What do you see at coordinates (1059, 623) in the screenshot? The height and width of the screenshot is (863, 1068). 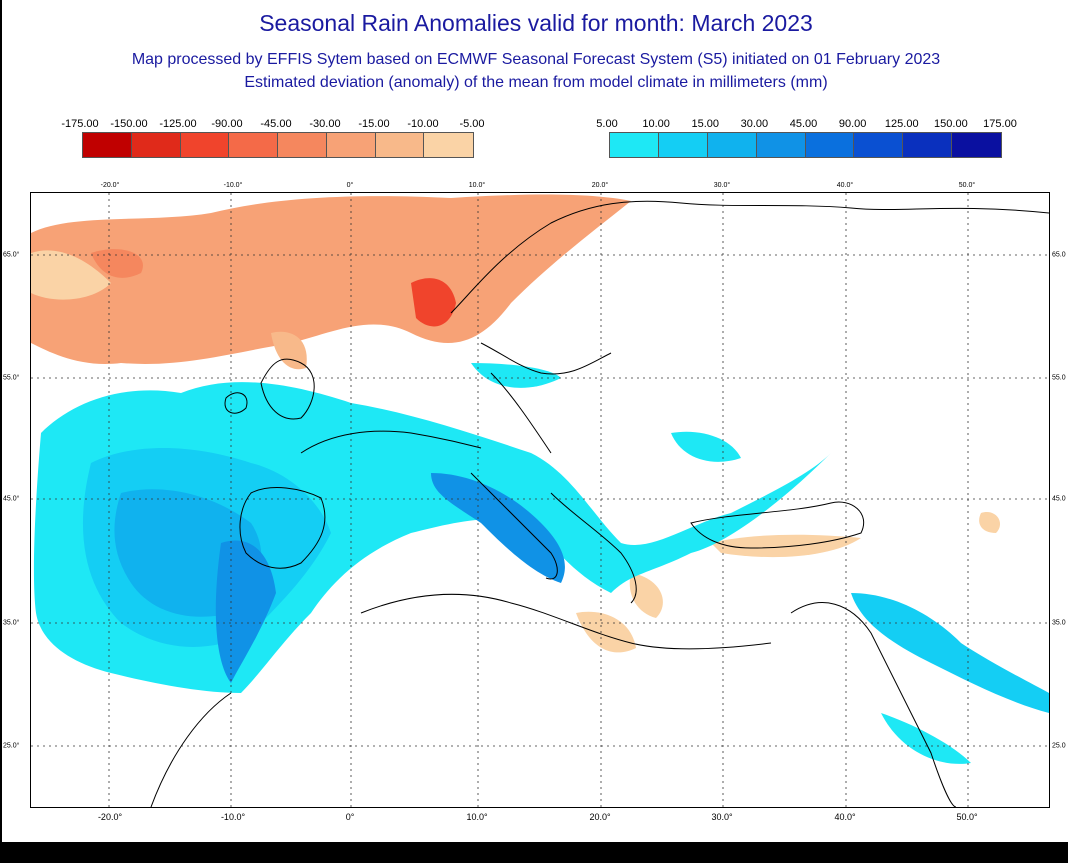 I see `lat-label-right-3: 35.0` at bounding box center [1059, 623].